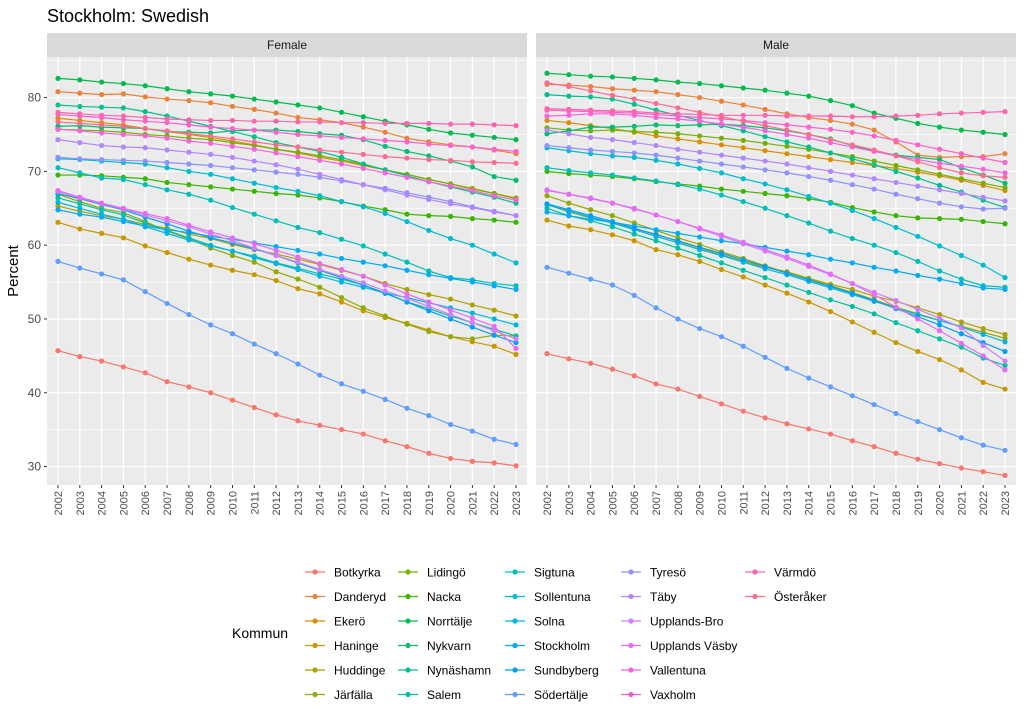 The height and width of the screenshot is (728, 1024). Describe the element at coordinates (701, 503) in the screenshot. I see `x-tick-label: 2009` at that location.